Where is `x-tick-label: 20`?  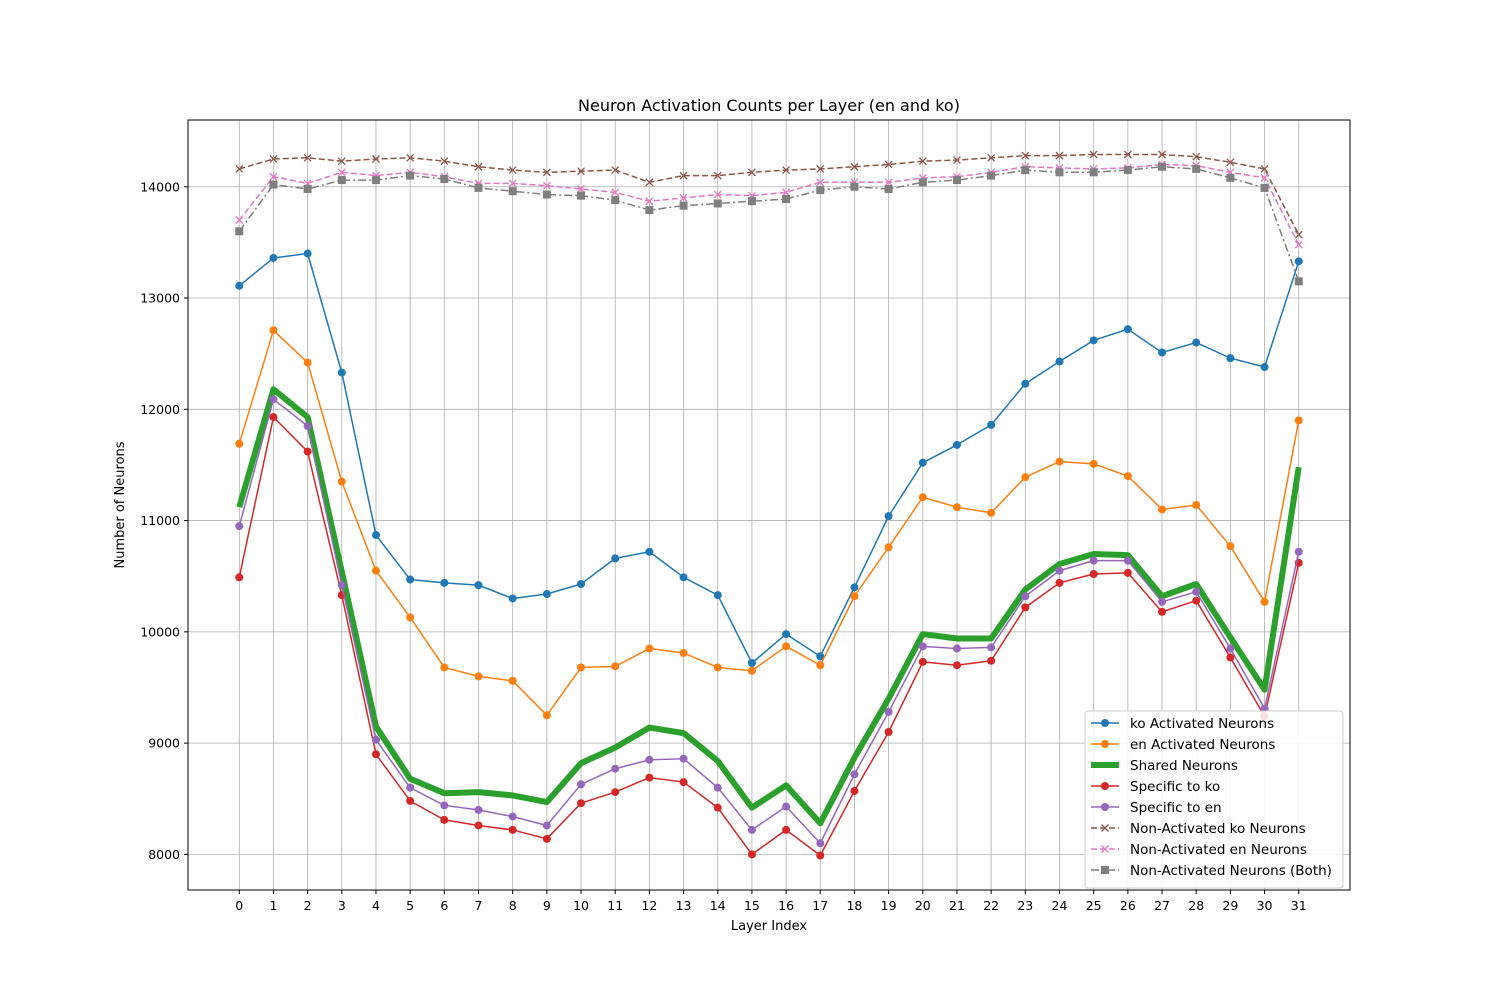 x-tick-label: 20 is located at coordinates (923, 905).